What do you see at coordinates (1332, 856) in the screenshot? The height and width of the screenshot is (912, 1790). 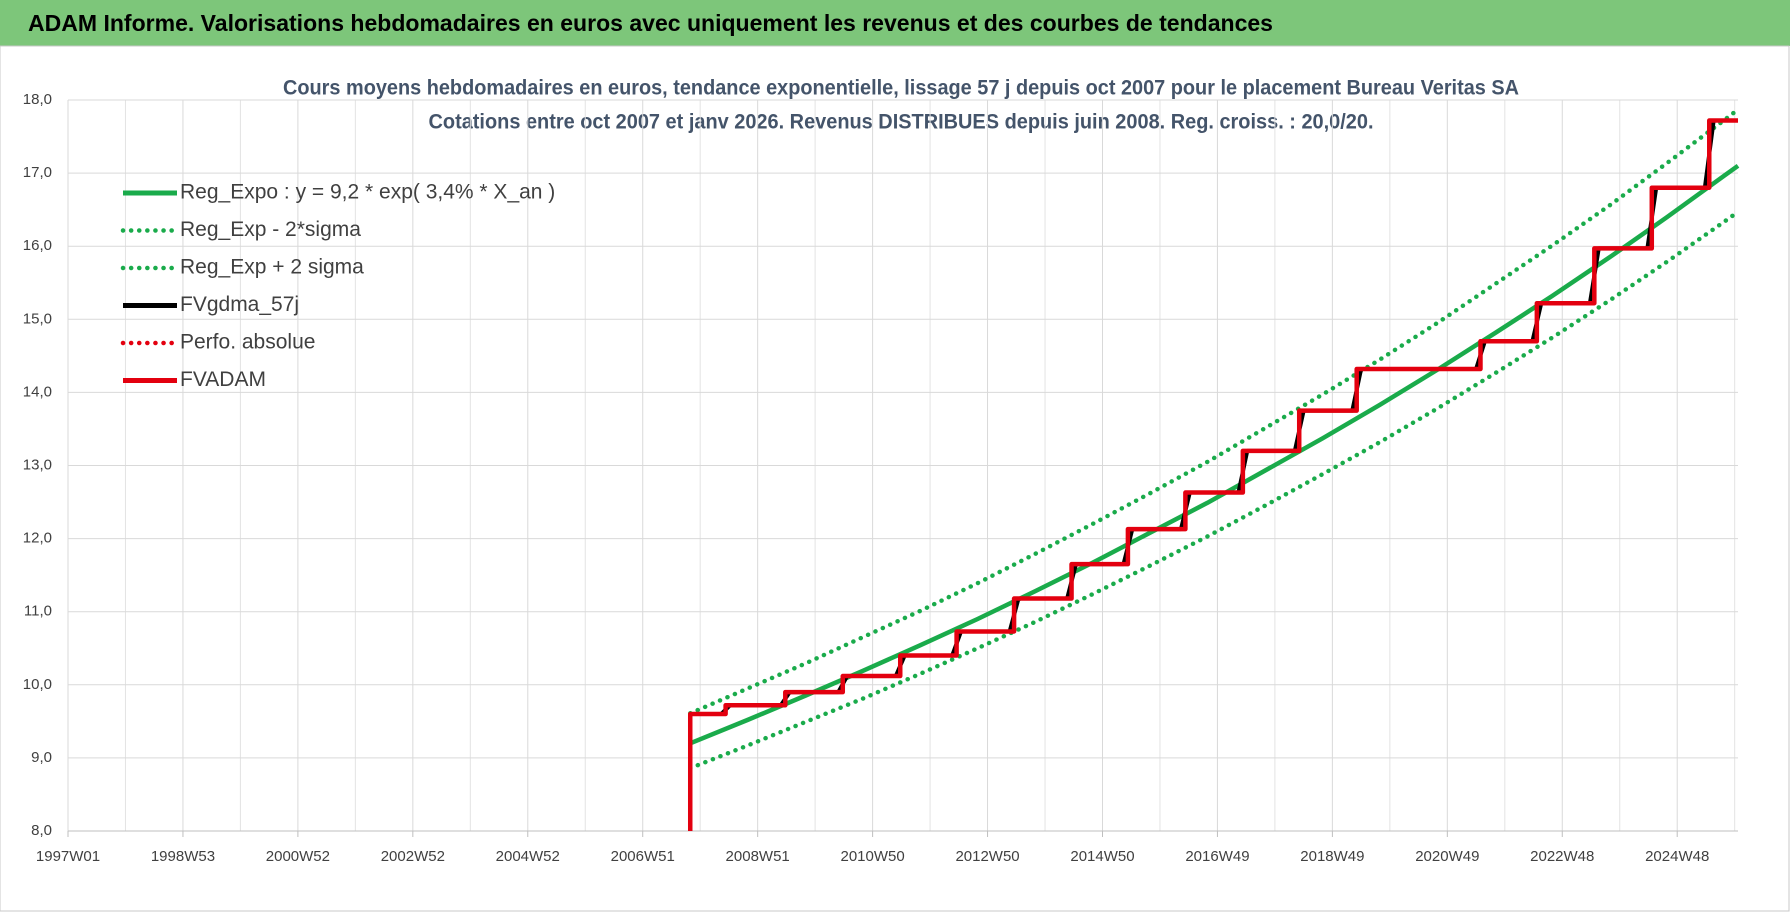 I see `x-tick-label: 2018W49` at bounding box center [1332, 856].